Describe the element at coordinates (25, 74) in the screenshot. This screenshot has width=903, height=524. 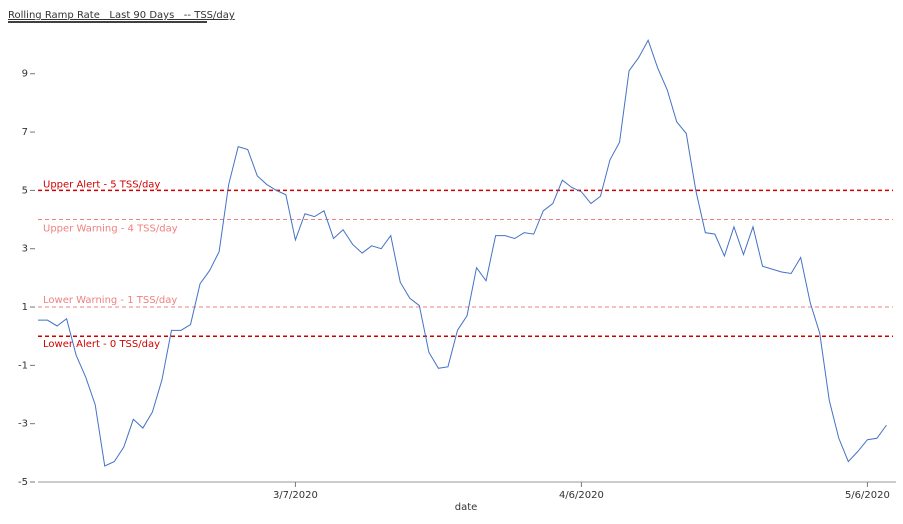
I see `y-tick-label: 9` at that location.